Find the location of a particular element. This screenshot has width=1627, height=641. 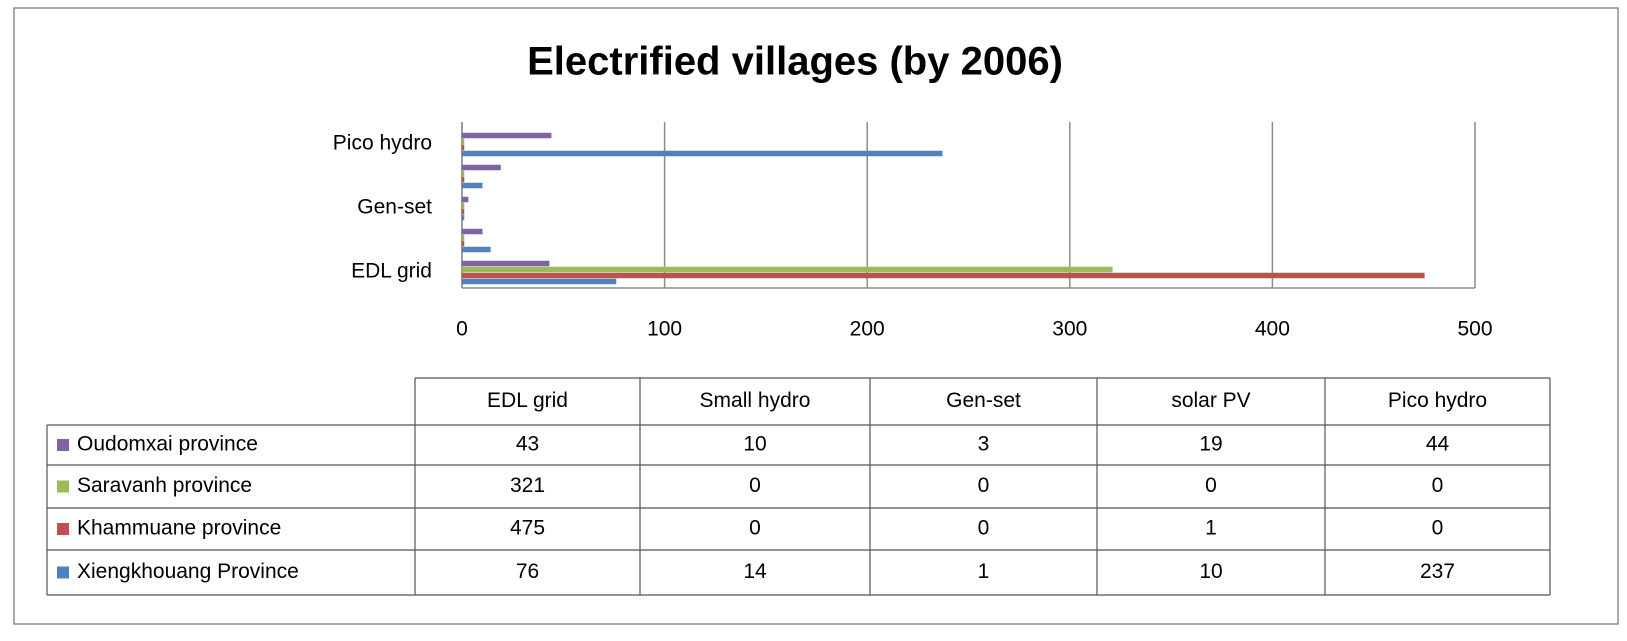

x-tick-label: 0 is located at coordinates (462, 329).